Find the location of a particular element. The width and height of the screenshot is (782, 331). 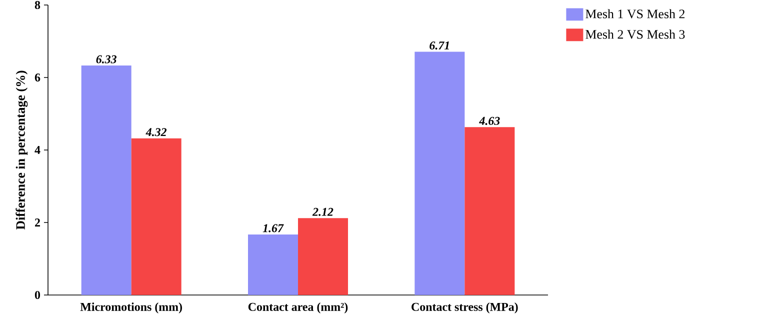

y-axis-title: Difference in percentage (%) is located at coordinates (22, 150).